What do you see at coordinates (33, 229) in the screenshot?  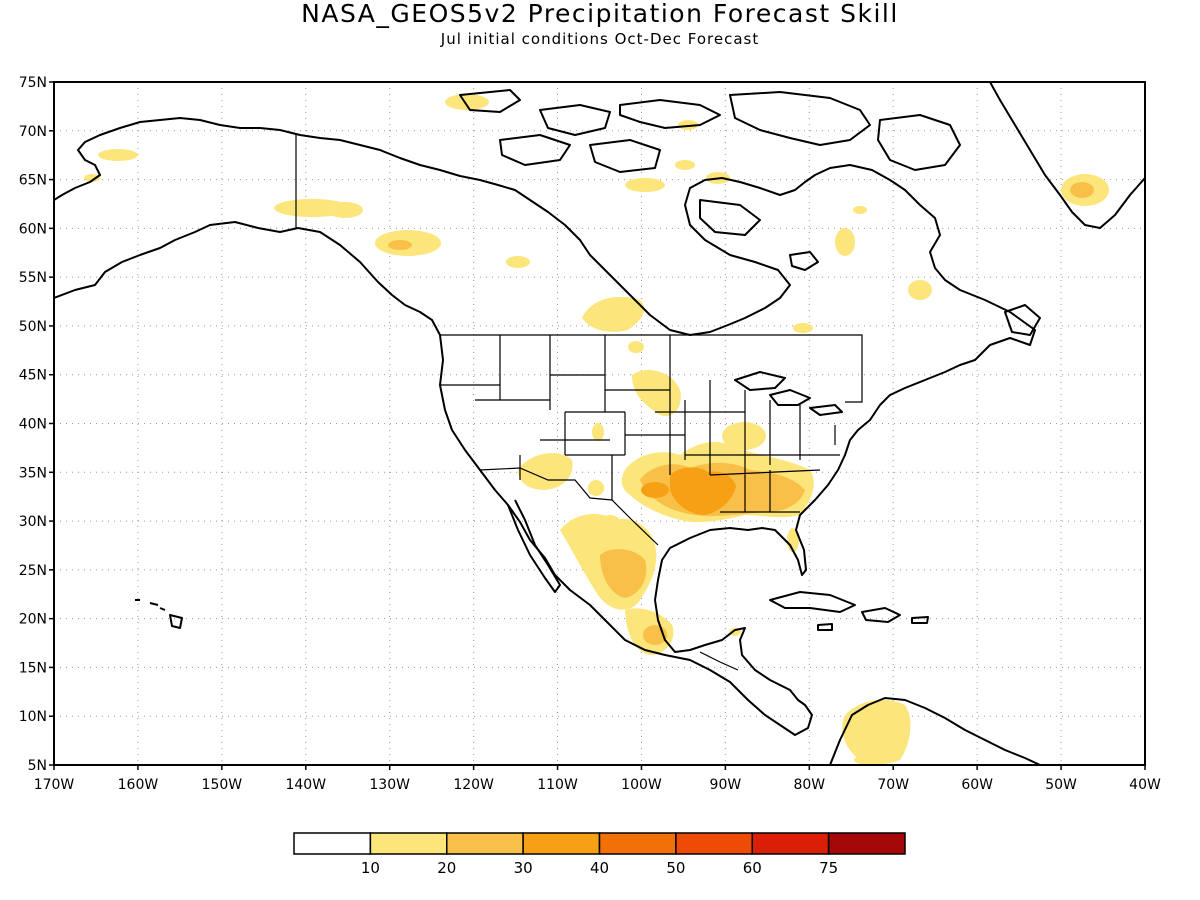 I see `lat-tick-label: 60N` at bounding box center [33, 229].